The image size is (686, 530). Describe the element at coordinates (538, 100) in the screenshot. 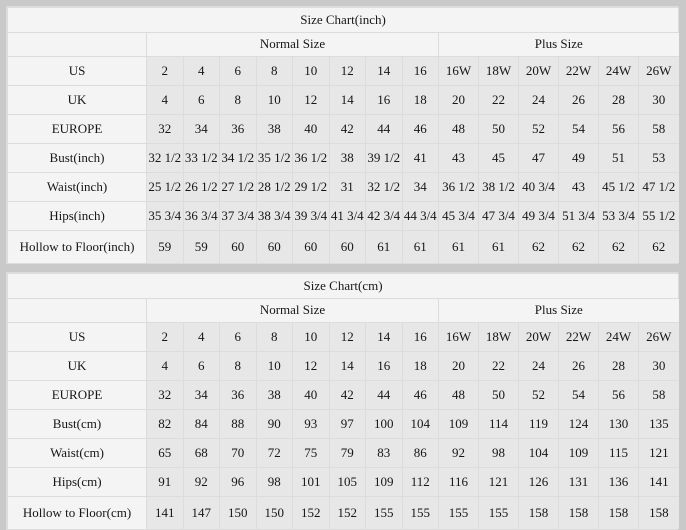

I see `table-cell: 24` at that location.